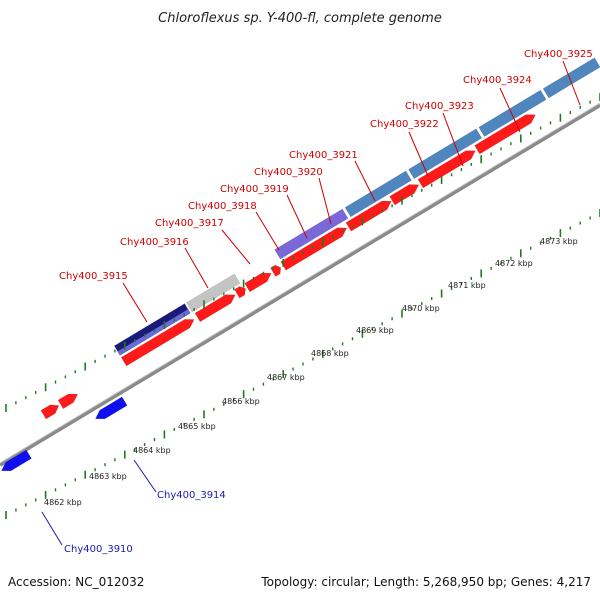 This screenshot has width=600, height=600. What do you see at coordinates (288, 172) in the screenshot?
I see `gene-label: Chy400_3920` at bounding box center [288, 172].